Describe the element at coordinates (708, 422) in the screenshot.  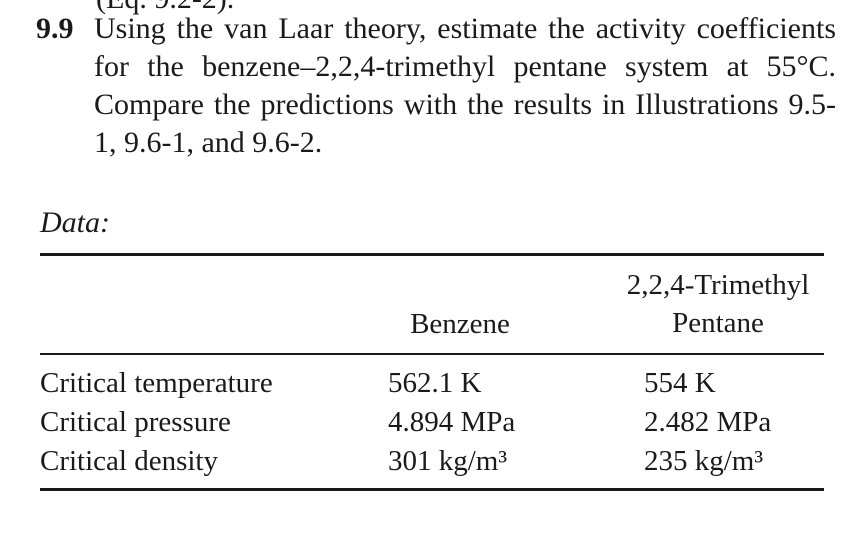
I see `trimethyl-pentane-value: 2.482 MPa` at that location.